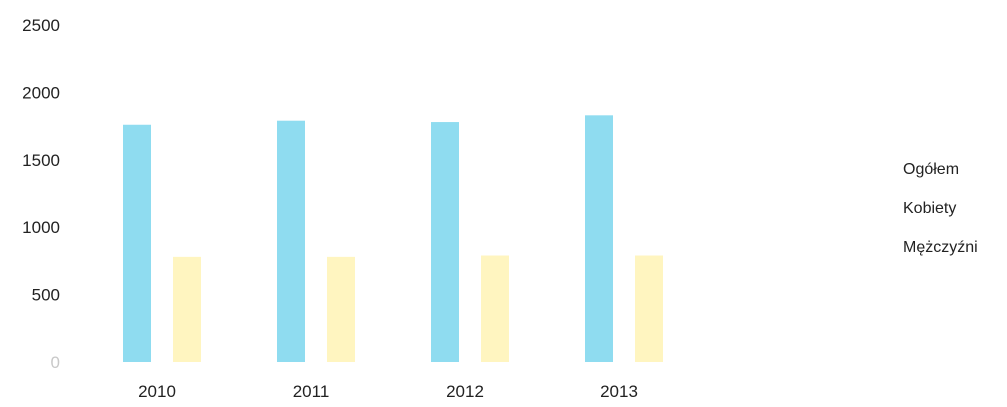 This screenshot has width=1007, height=407. What do you see at coordinates (41, 160) in the screenshot?
I see `y-tick-label: 1500` at bounding box center [41, 160].